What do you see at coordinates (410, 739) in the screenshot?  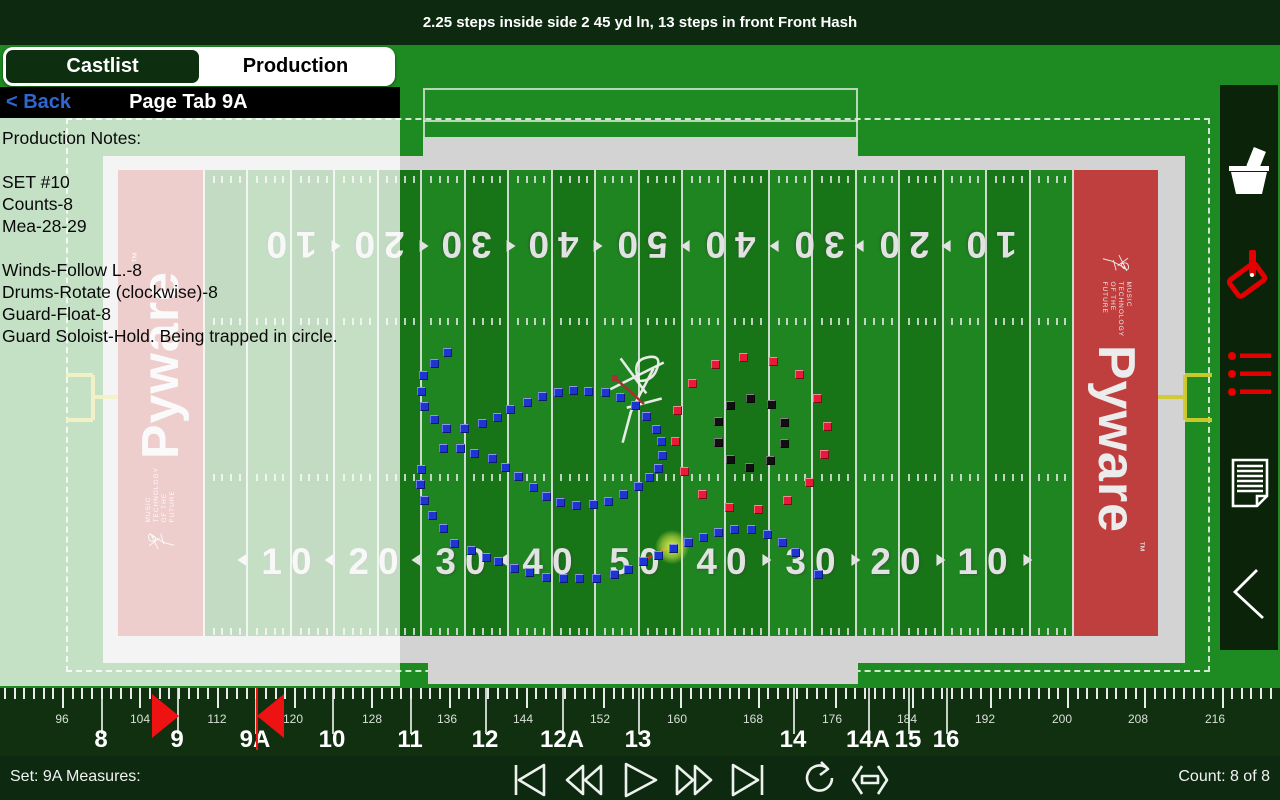 I see `ruler-set-label: 11` at bounding box center [410, 739].